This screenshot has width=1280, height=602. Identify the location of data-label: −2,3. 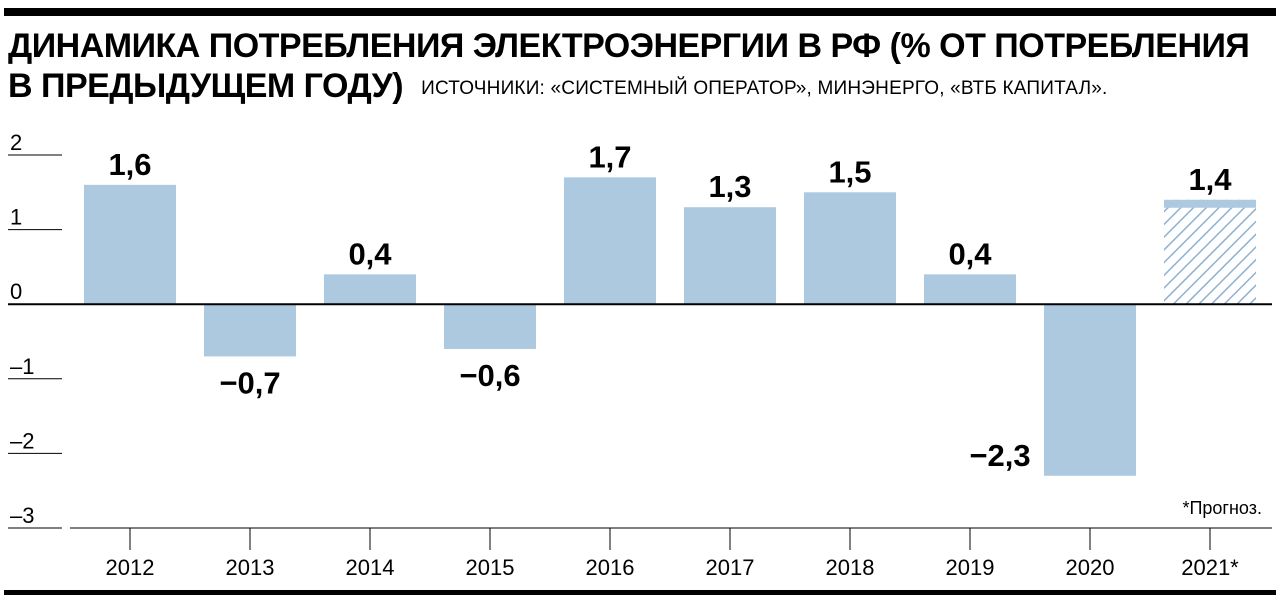
(999, 455).